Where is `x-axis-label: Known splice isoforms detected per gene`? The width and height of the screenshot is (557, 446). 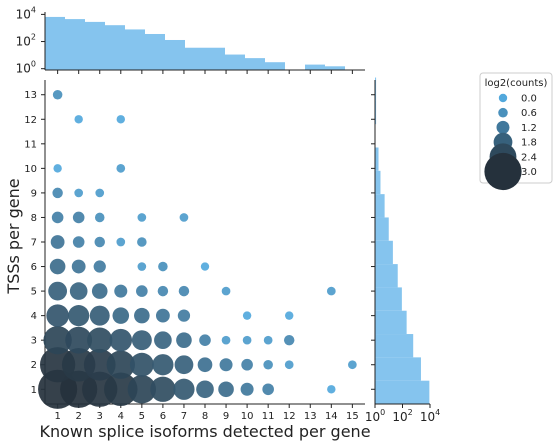 x-axis-label: Known splice isoforms detected per gene is located at coordinates (204, 431).